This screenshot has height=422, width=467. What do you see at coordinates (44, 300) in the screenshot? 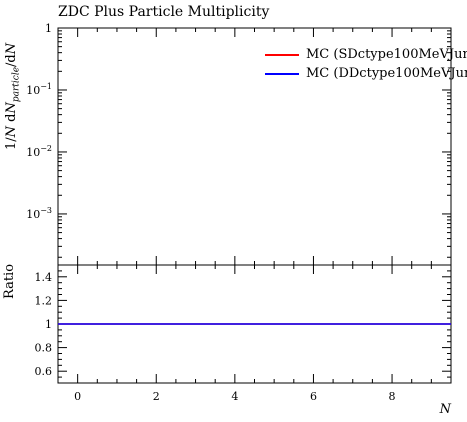
I see `ratio-y-tick-label: 1.2` at bounding box center [44, 300].